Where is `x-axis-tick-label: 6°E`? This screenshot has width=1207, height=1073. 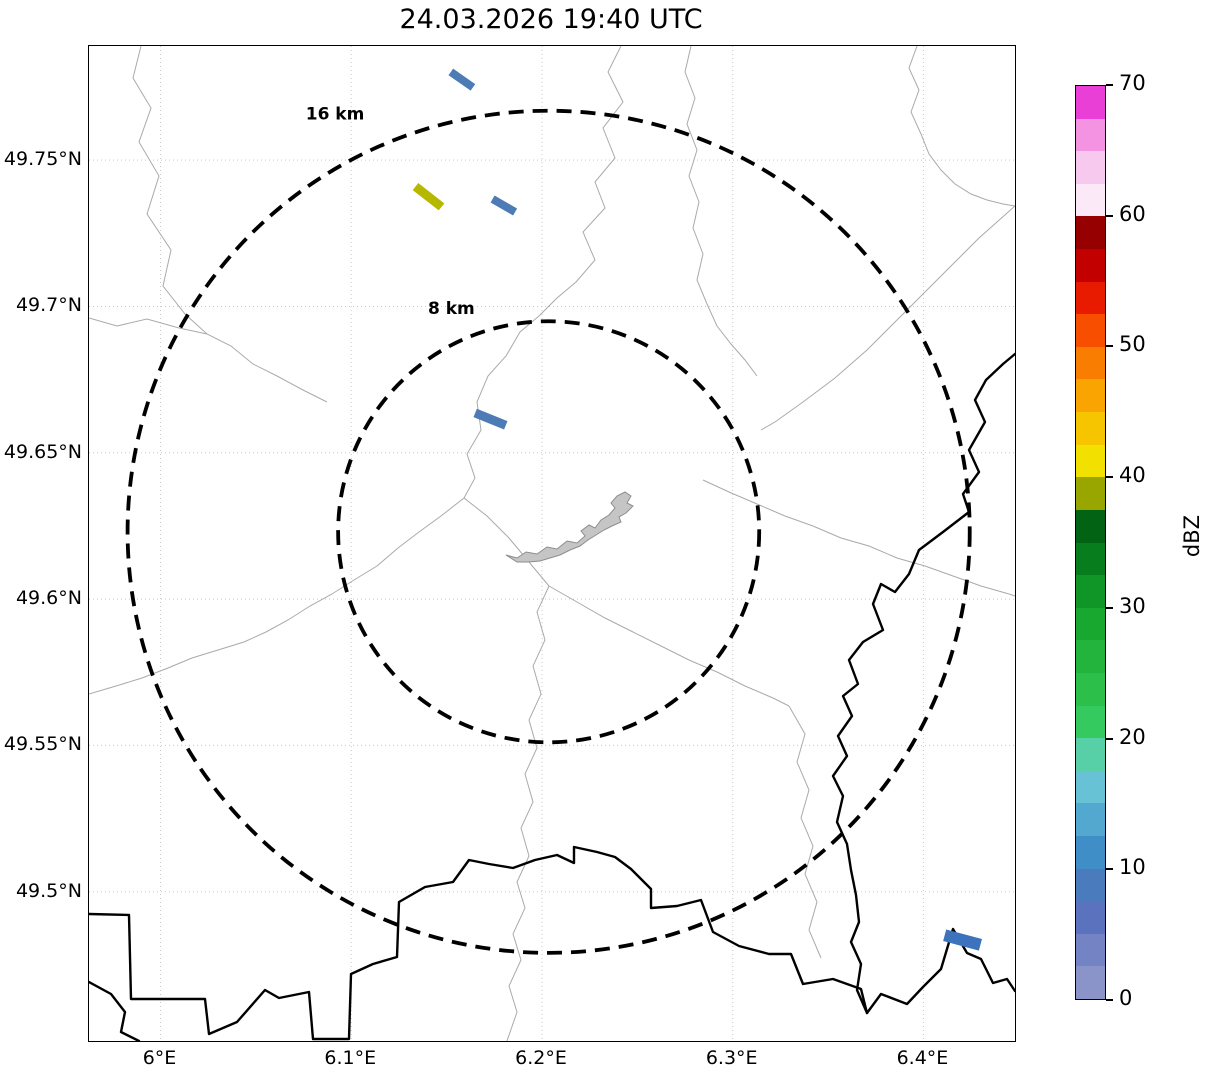
x-axis-tick-label: 6°E is located at coordinates (159, 1058).